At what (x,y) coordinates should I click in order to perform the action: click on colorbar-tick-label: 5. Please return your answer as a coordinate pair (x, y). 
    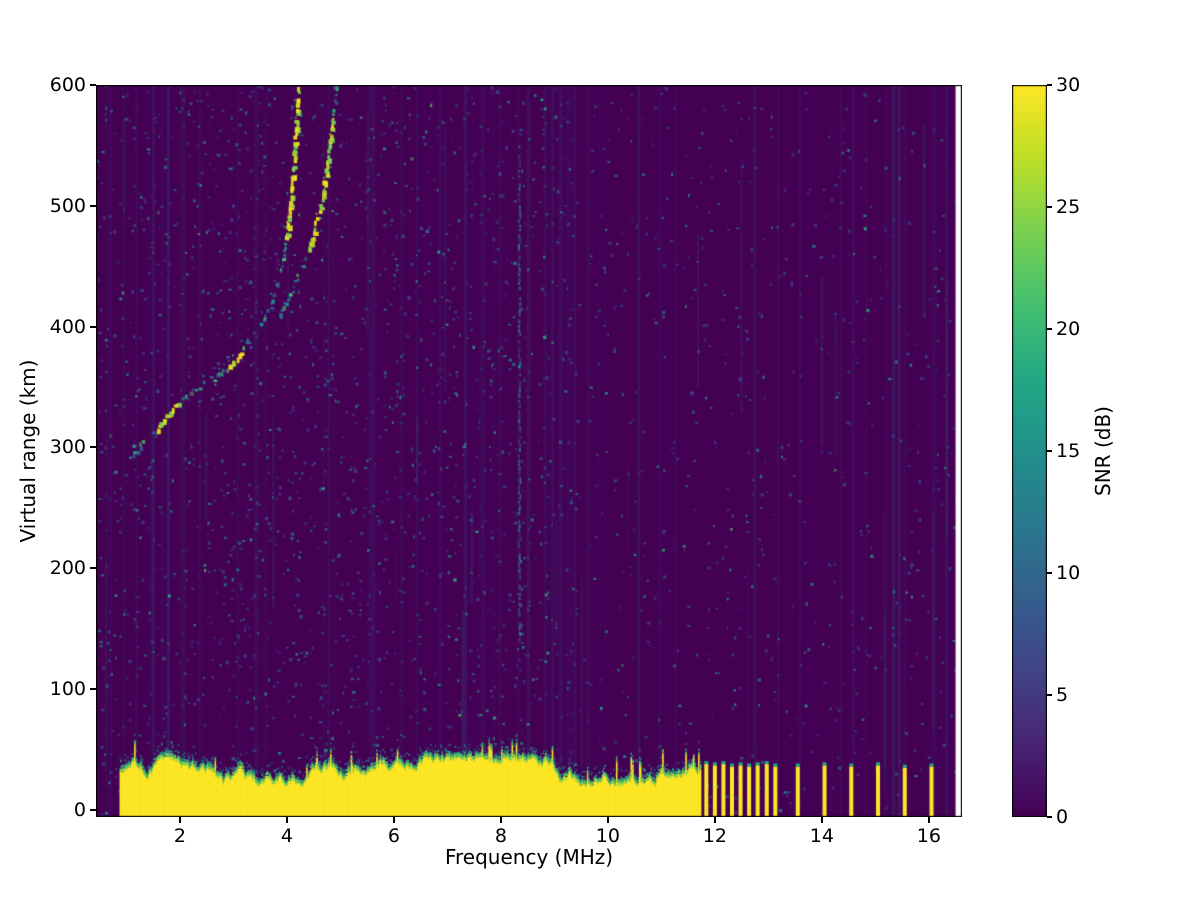
    Looking at the image, I should click on (1062, 695).